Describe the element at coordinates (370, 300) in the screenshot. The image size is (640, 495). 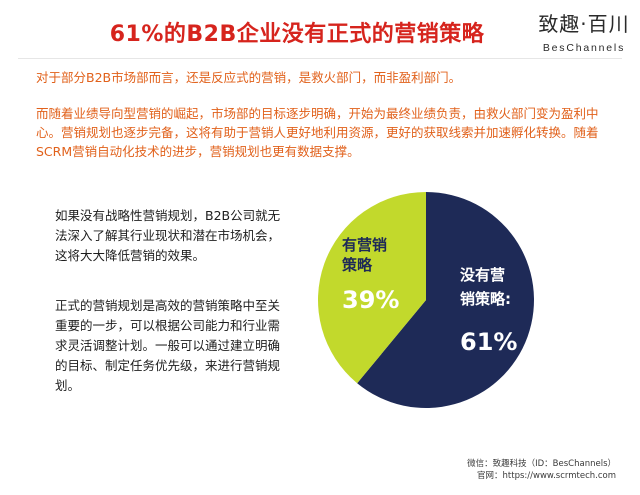
I see `slice-value-has-strategy: 39%` at that location.